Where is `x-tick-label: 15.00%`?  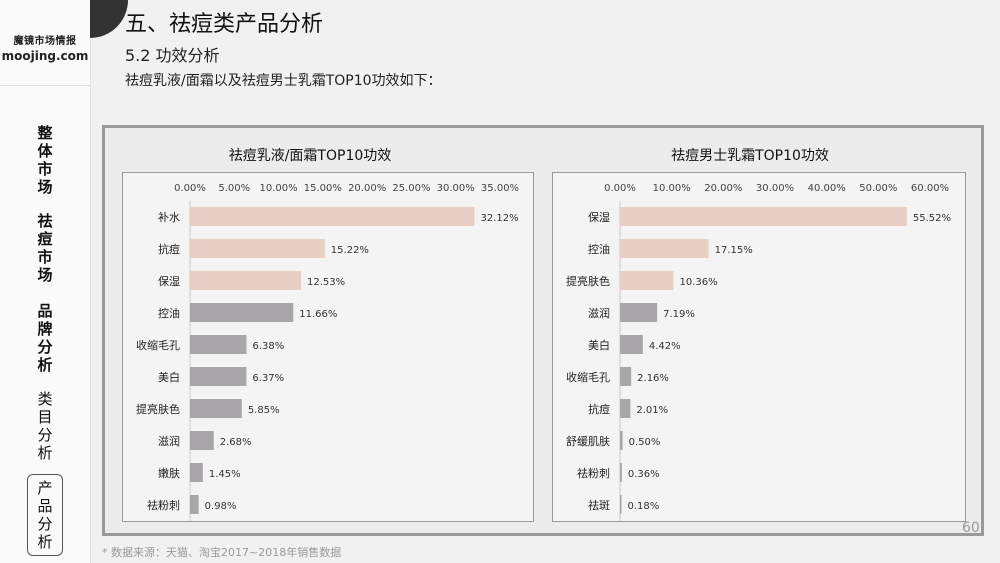 x-tick-label: 15.00% is located at coordinates (323, 188).